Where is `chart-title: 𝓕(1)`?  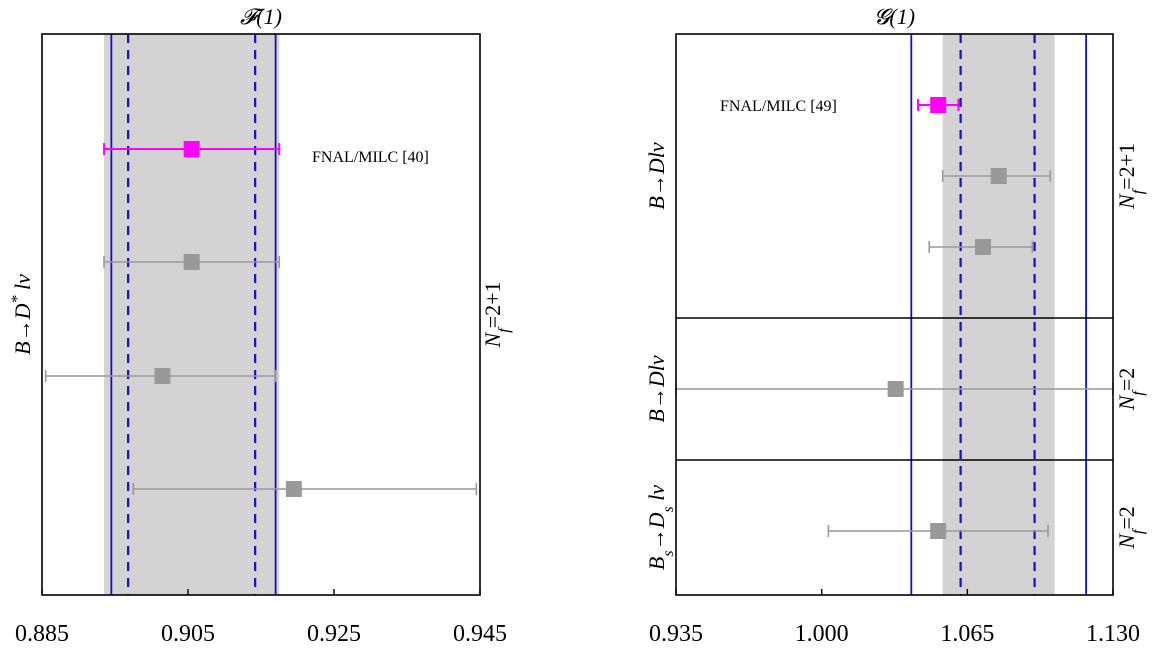 chart-title: 𝓕(1) is located at coordinates (261, 16).